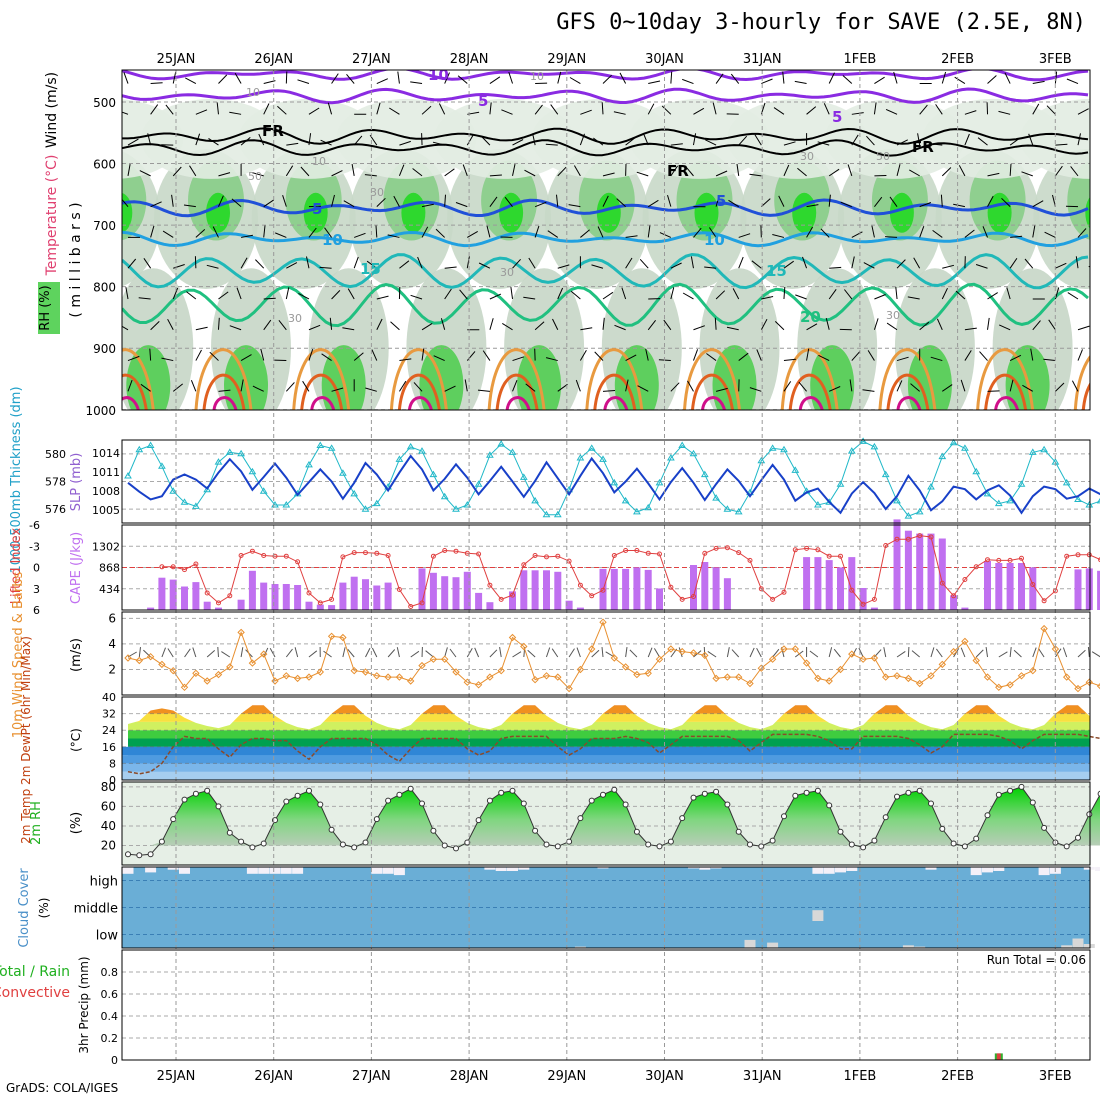  I want to click on cape-tick: 434, so click(109, 589).